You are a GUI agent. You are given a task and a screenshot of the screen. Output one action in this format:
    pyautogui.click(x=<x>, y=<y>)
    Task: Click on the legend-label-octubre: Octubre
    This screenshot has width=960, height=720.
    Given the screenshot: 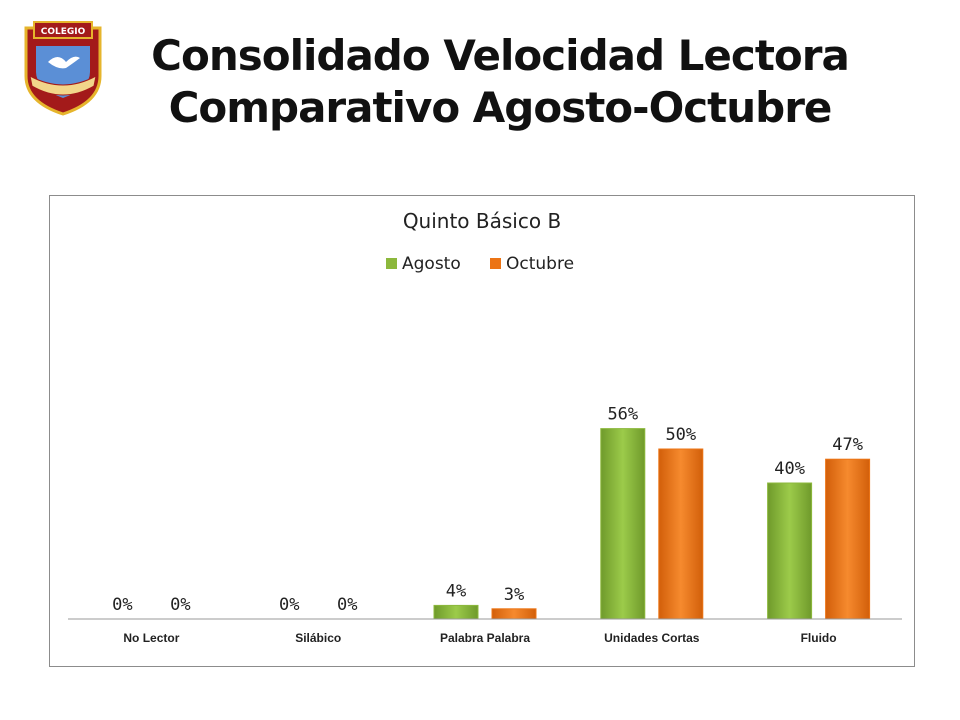 What is the action you would take?
    pyautogui.click(x=540, y=264)
    